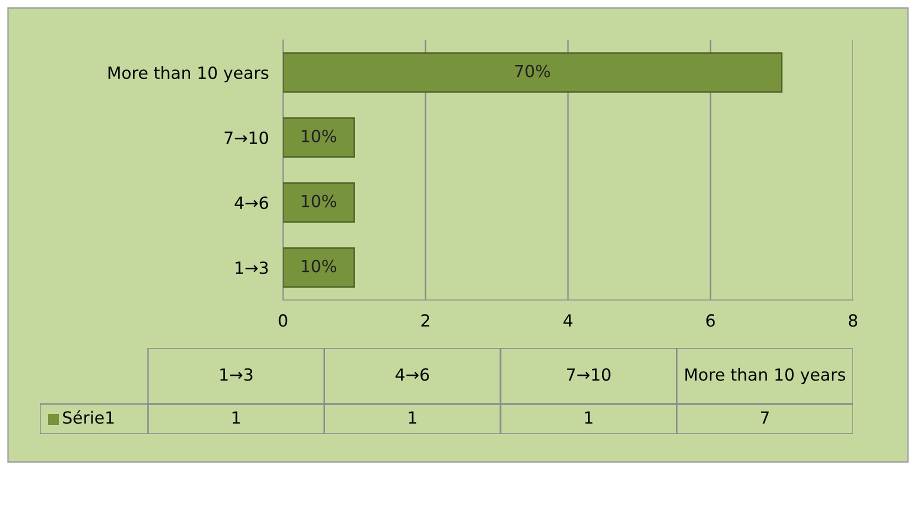  I want to click on x-tick-label: 8, so click(853, 320).